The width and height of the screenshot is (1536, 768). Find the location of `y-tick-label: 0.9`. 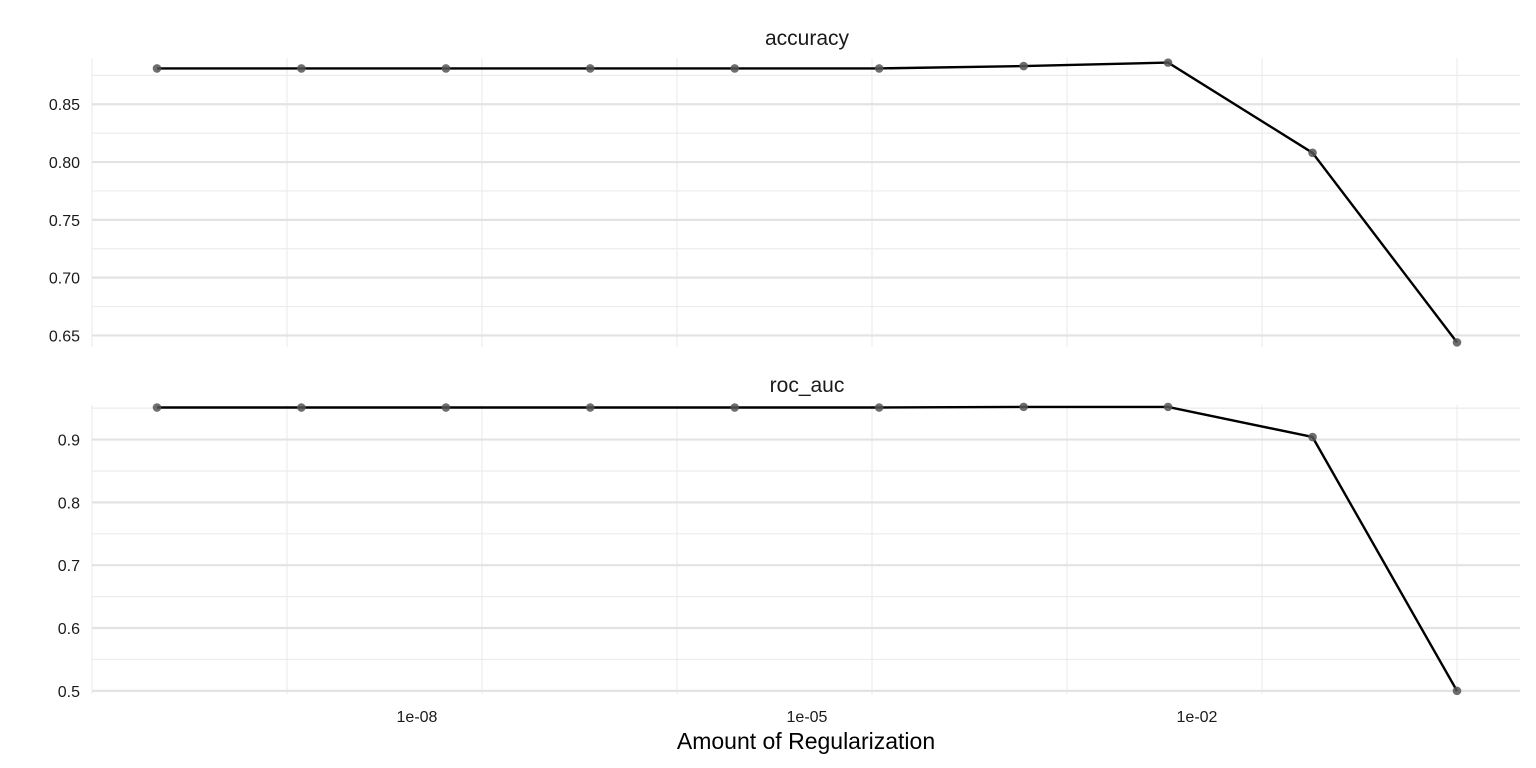

y-tick-label: 0.9 is located at coordinates (69, 441).